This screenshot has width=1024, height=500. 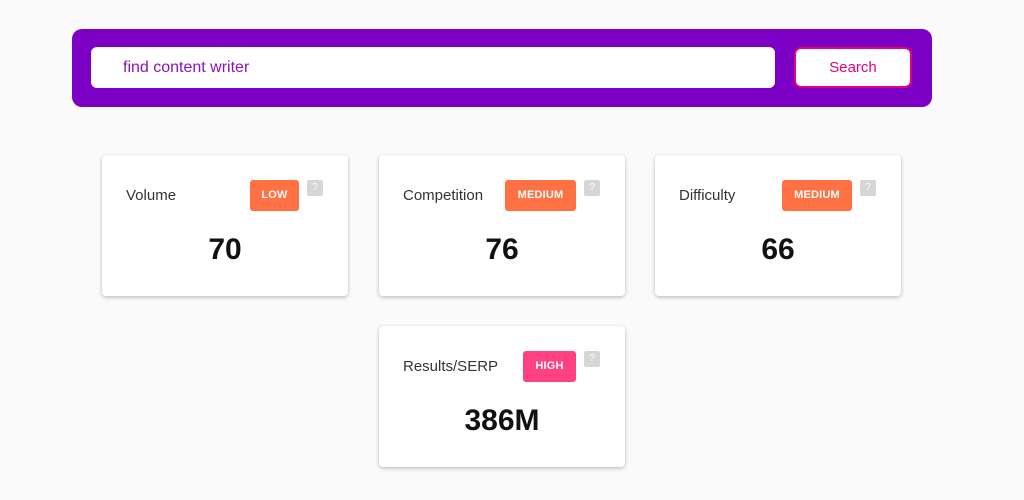 I want to click on competition-card: Competition MEDIUM ? 76, so click(x=502, y=225).